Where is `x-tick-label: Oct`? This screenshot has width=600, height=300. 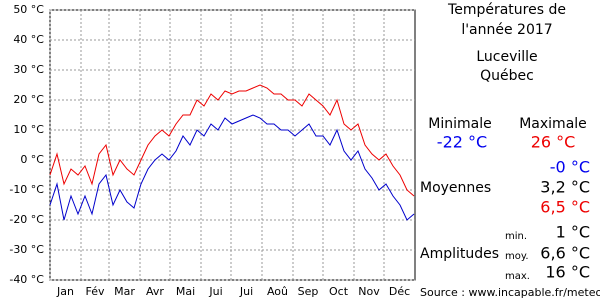
x-tick-label: Oct is located at coordinates (339, 291).